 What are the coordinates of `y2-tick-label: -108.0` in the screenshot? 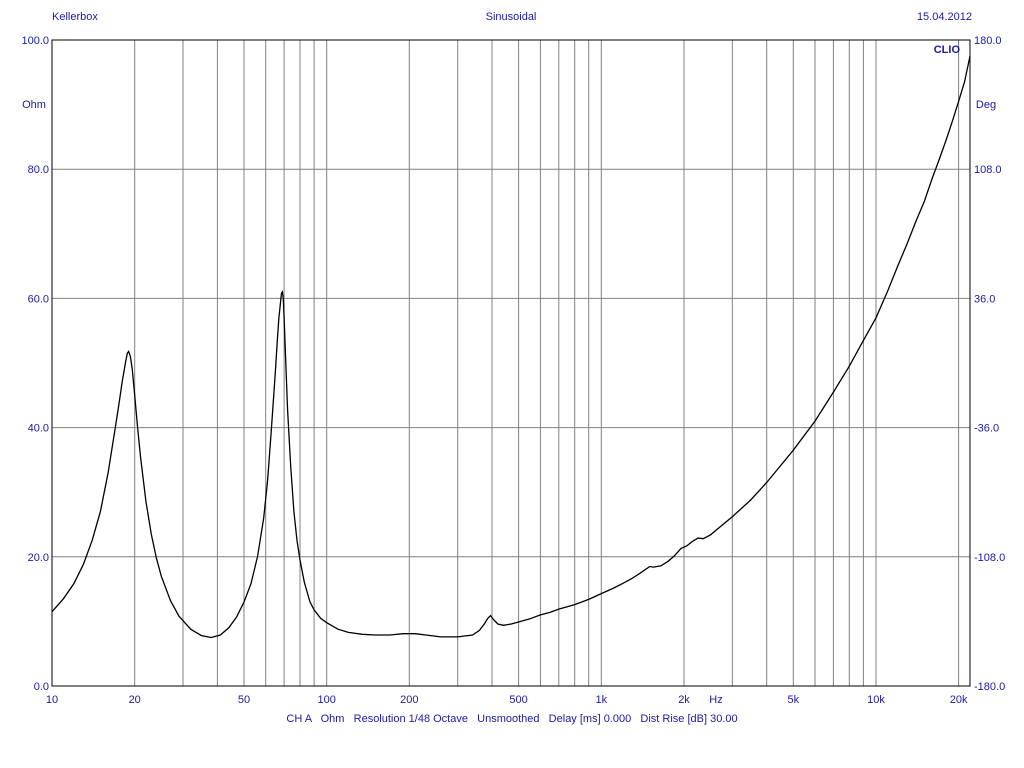 It's located at (989, 558).